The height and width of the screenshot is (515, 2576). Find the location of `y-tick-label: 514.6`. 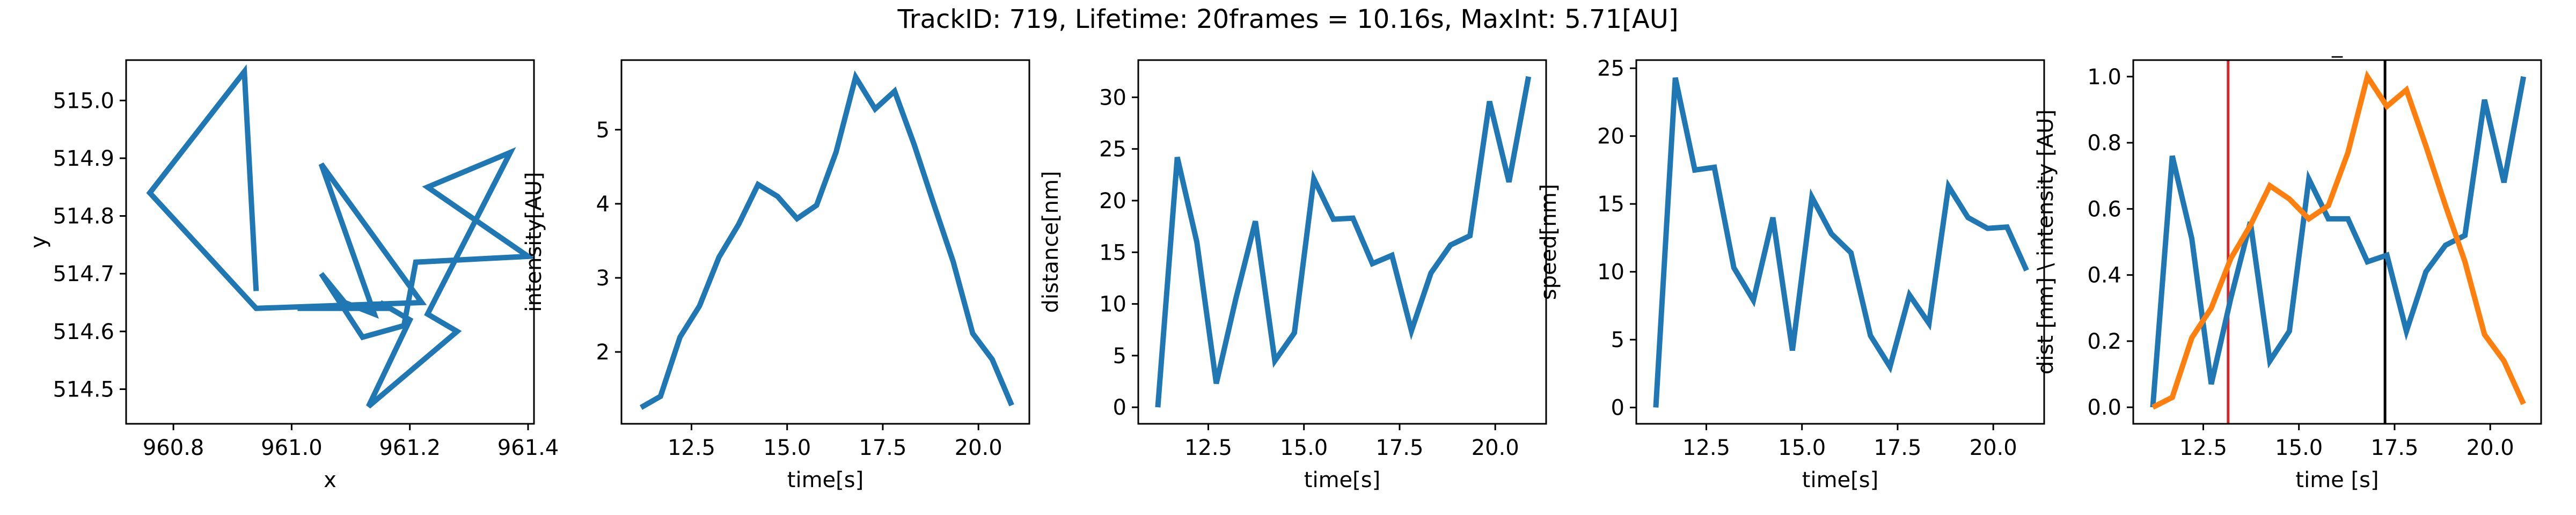

y-tick-label: 514.6 is located at coordinates (83, 332).